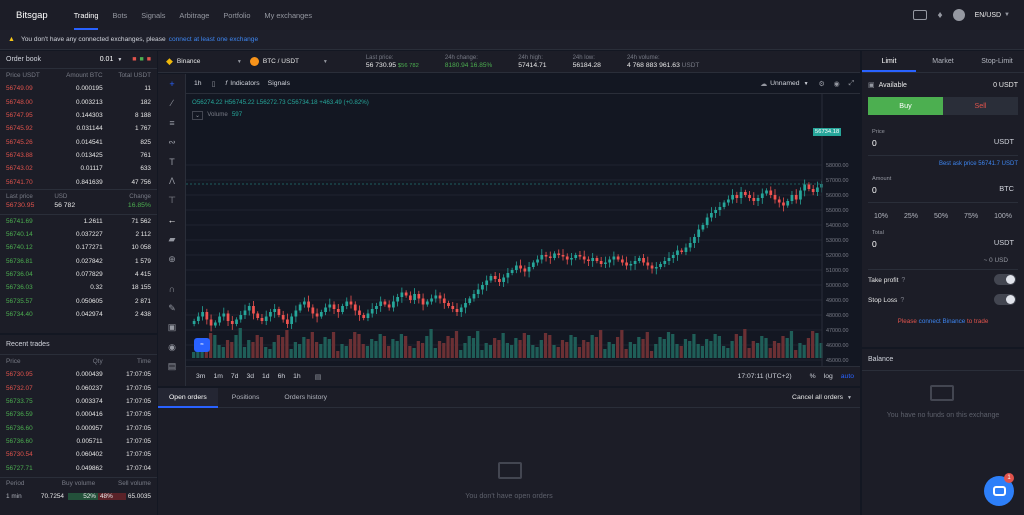 This screenshot has width=1024, height=515. What do you see at coordinates (32, 15) in the screenshot?
I see `logo: Bitsgap` at bounding box center [32, 15].